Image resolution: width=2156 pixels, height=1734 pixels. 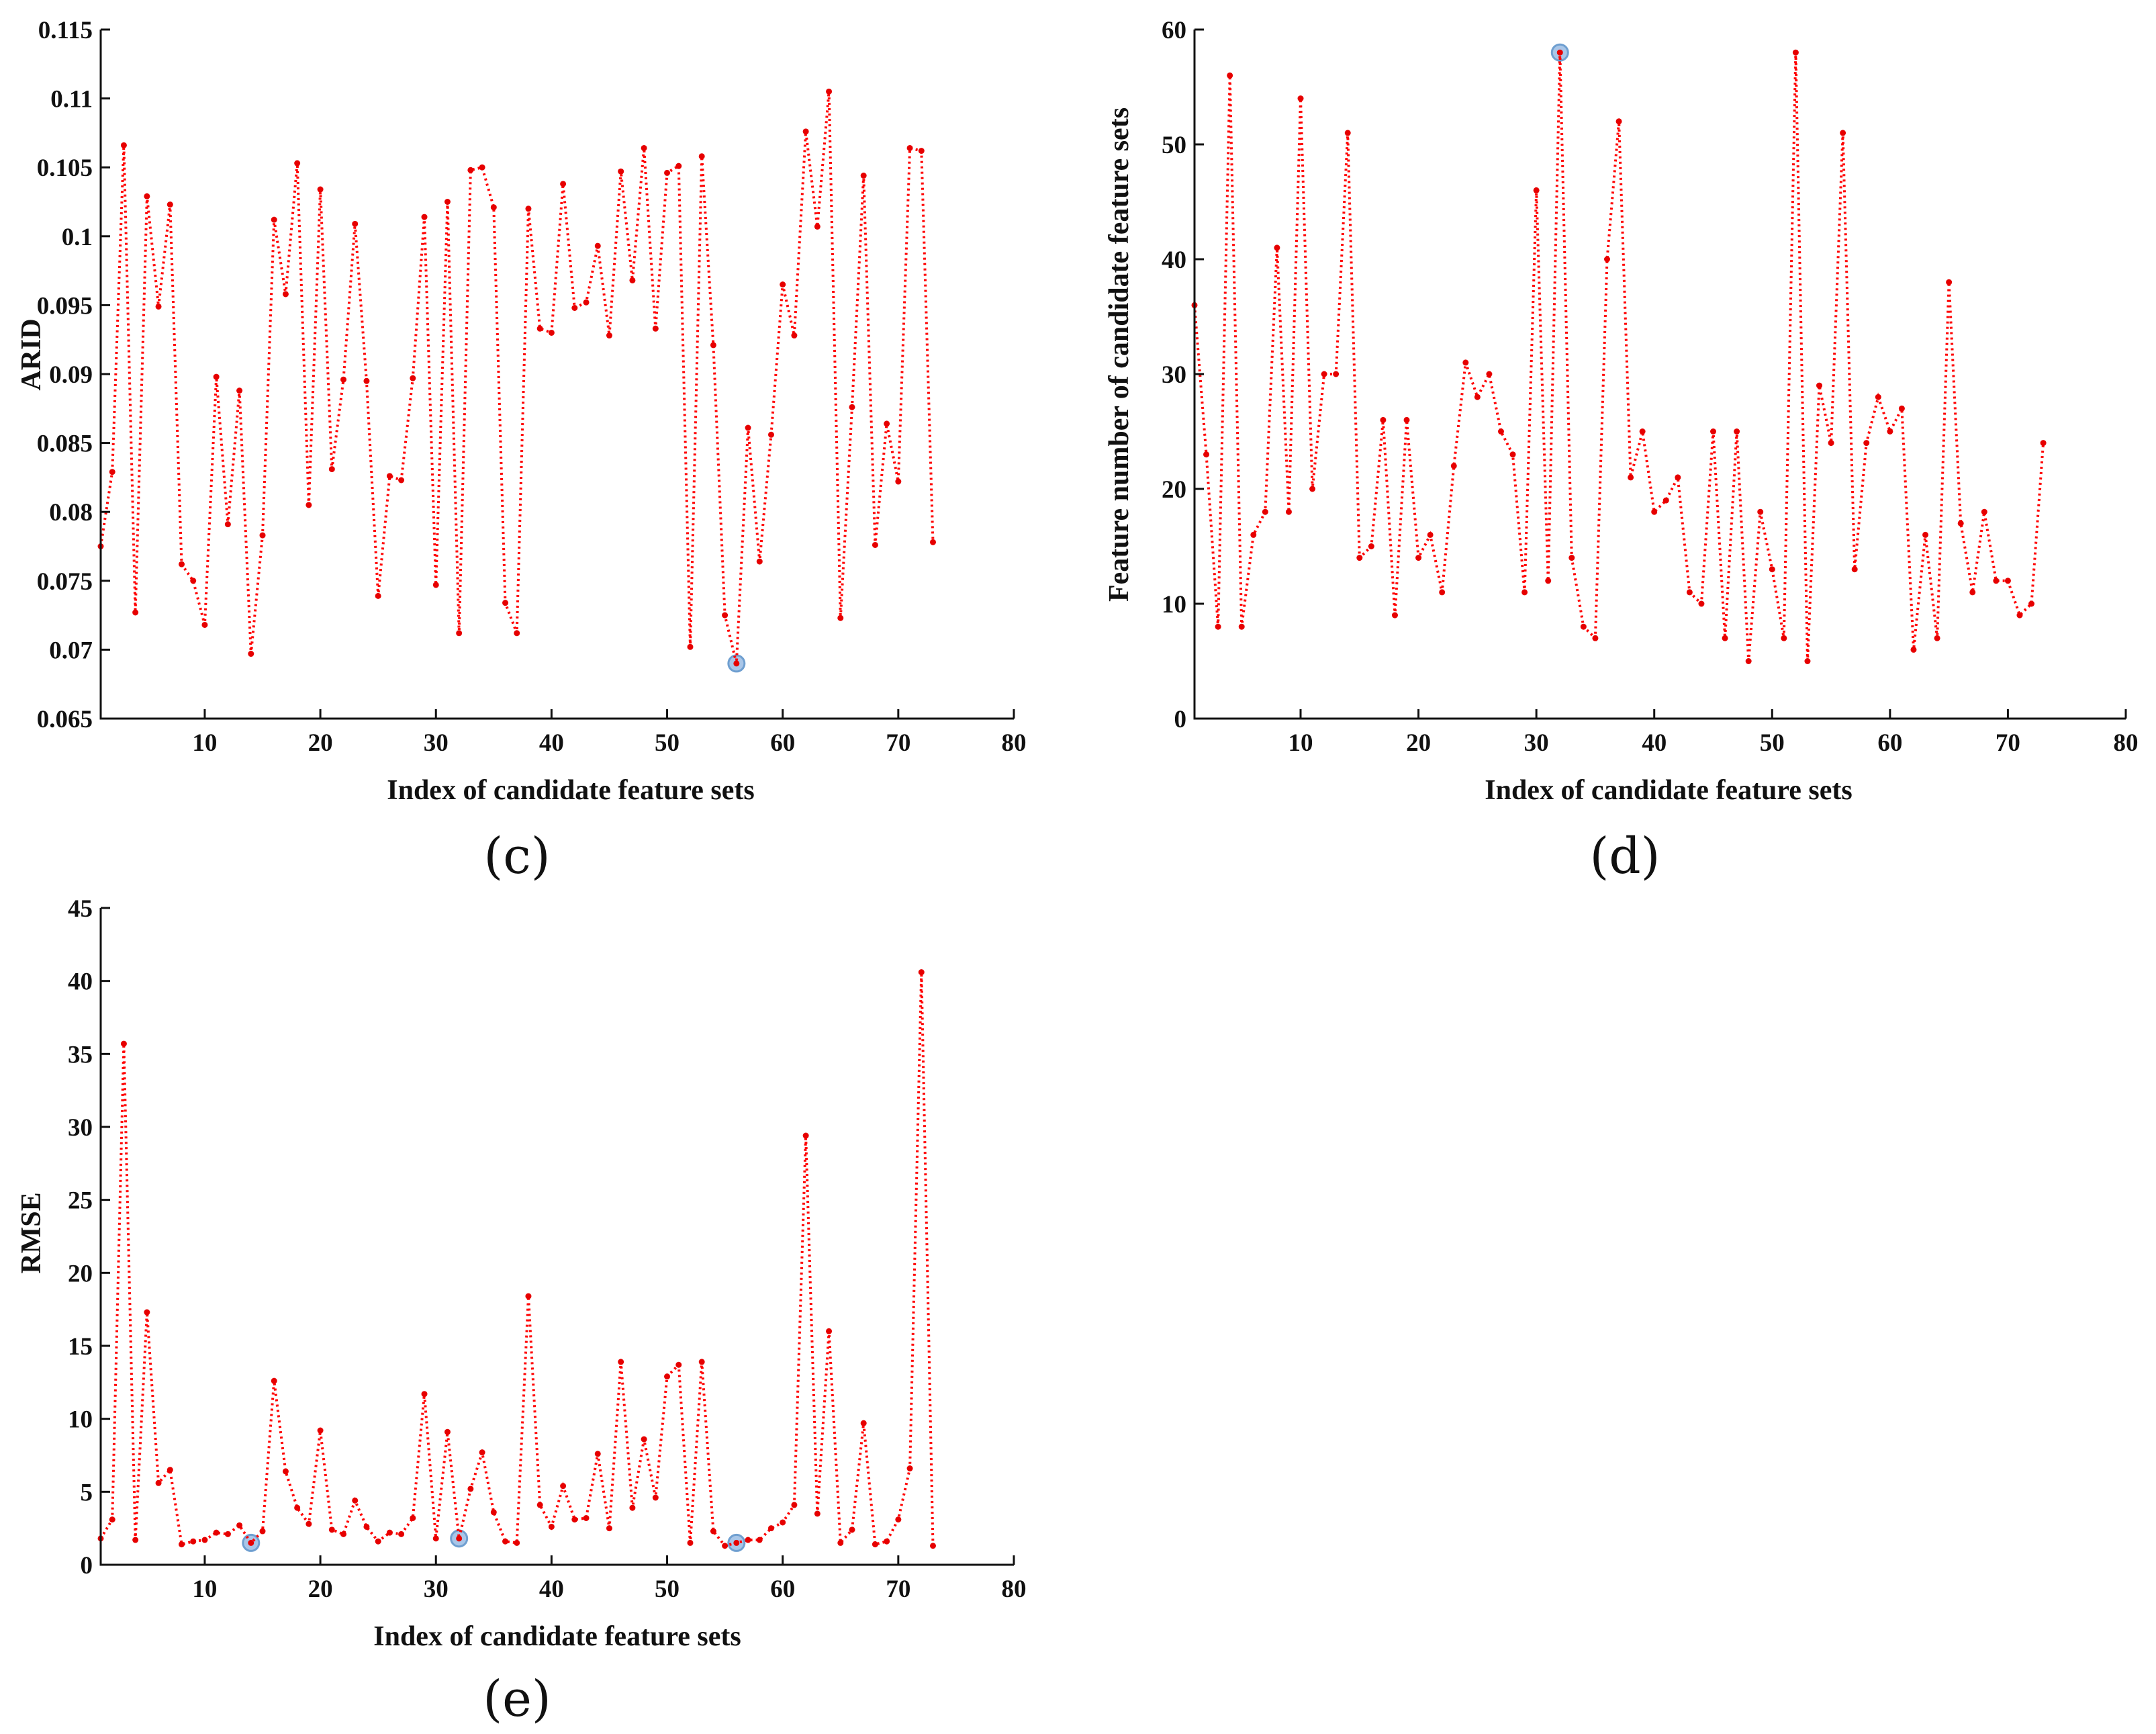 What do you see at coordinates (1655, 743) in the screenshot?
I see `x-tick-label: 40` at bounding box center [1655, 743].